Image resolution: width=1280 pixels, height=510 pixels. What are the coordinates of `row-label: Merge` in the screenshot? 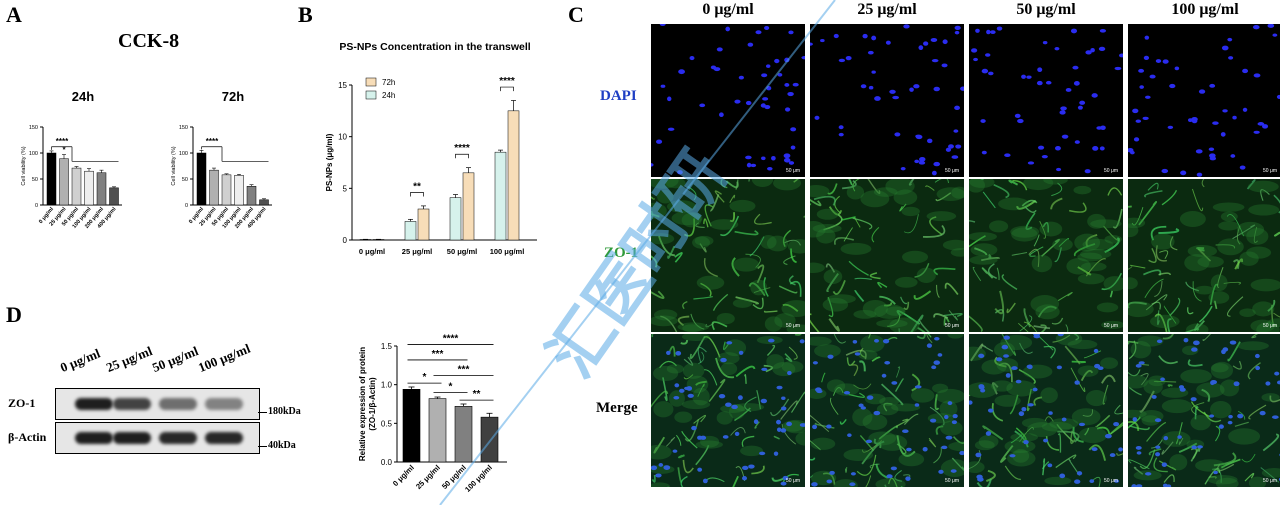 It's located at (617, 408).